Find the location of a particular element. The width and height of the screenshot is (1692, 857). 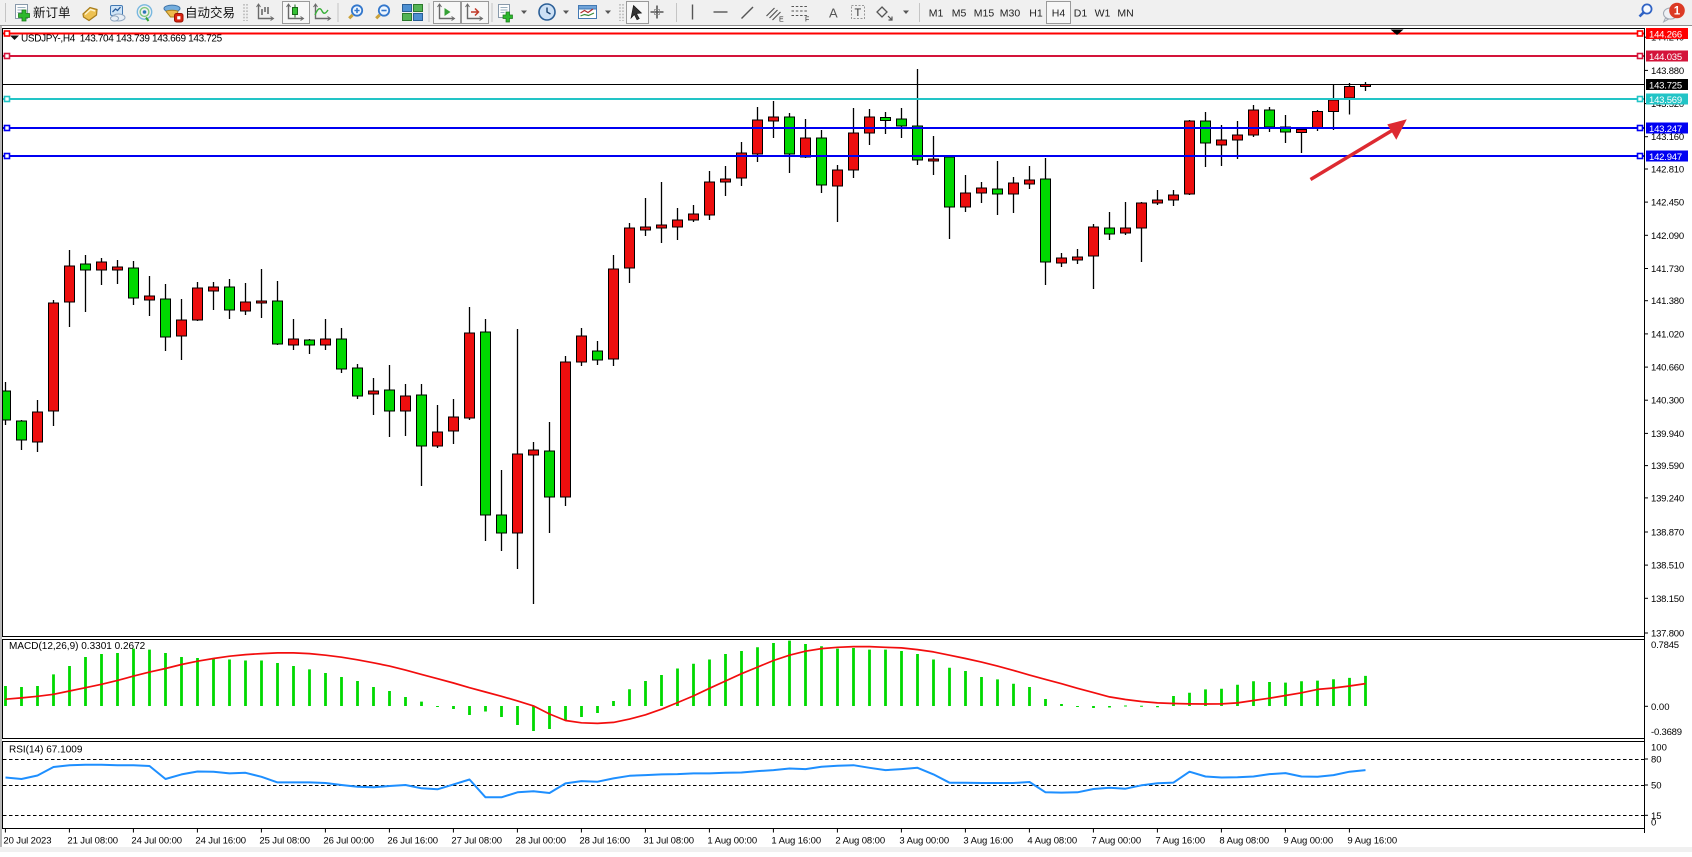

svg-text: 7 Aug 16:00 is located at coordinates (1180, 841).